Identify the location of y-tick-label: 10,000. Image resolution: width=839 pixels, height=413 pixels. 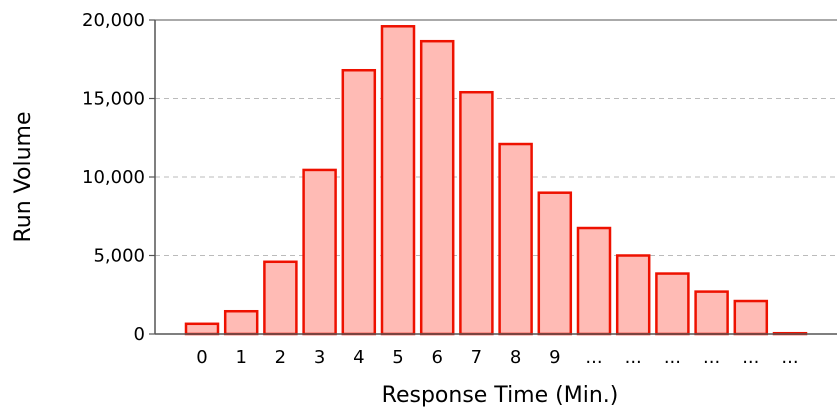
(113, 177).